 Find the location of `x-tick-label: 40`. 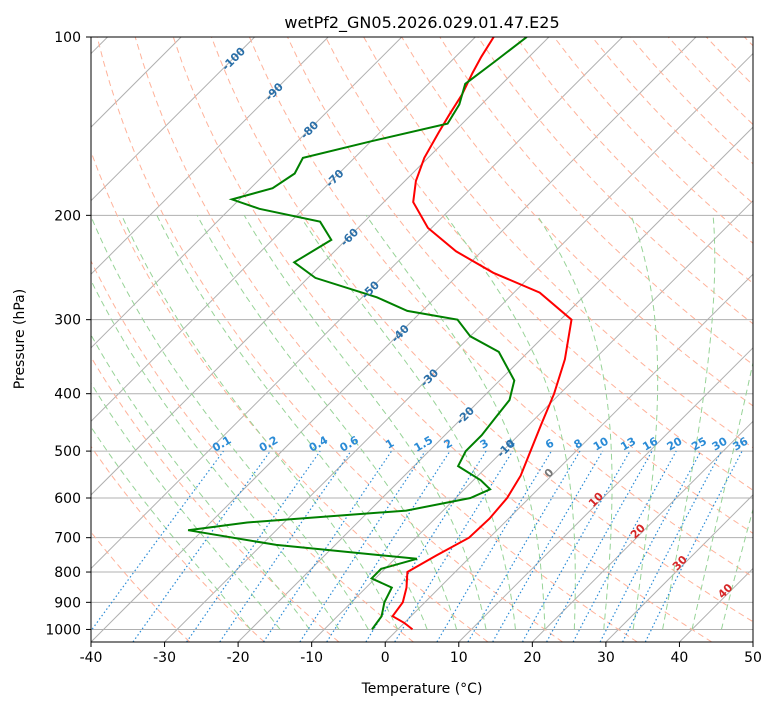

x-tick-label: 40 is located at coordinates (680, 658).